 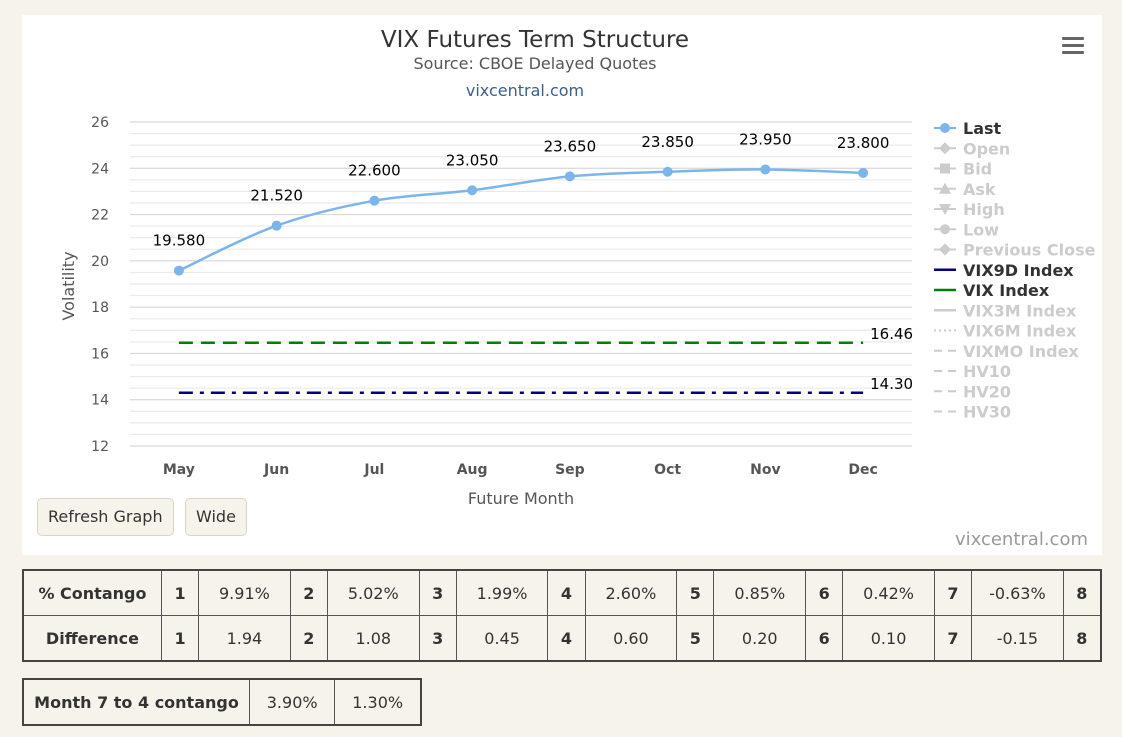 I want to click on legend-item: High, so click(x=969, y=209).